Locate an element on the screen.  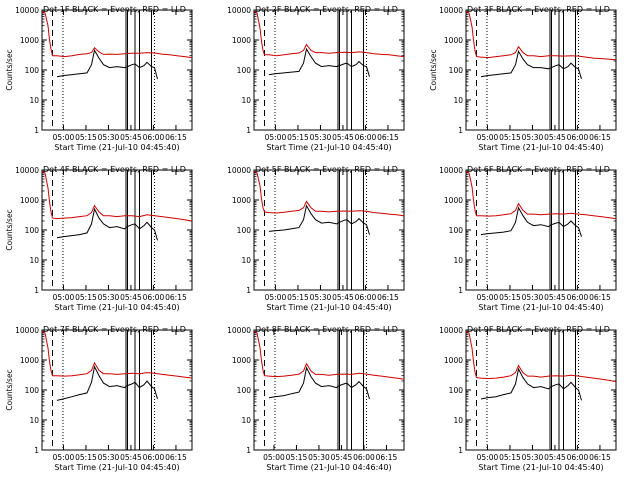
chart-title: Det 9F BLACK = Events, RED = LLD is located at coordinates (538, 329).